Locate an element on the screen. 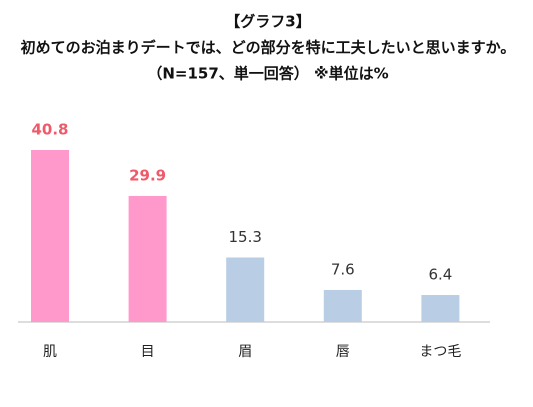 The height and width of the screenshot is (407, 533). data-label: 6.4 is located at coordinates (440, 275).